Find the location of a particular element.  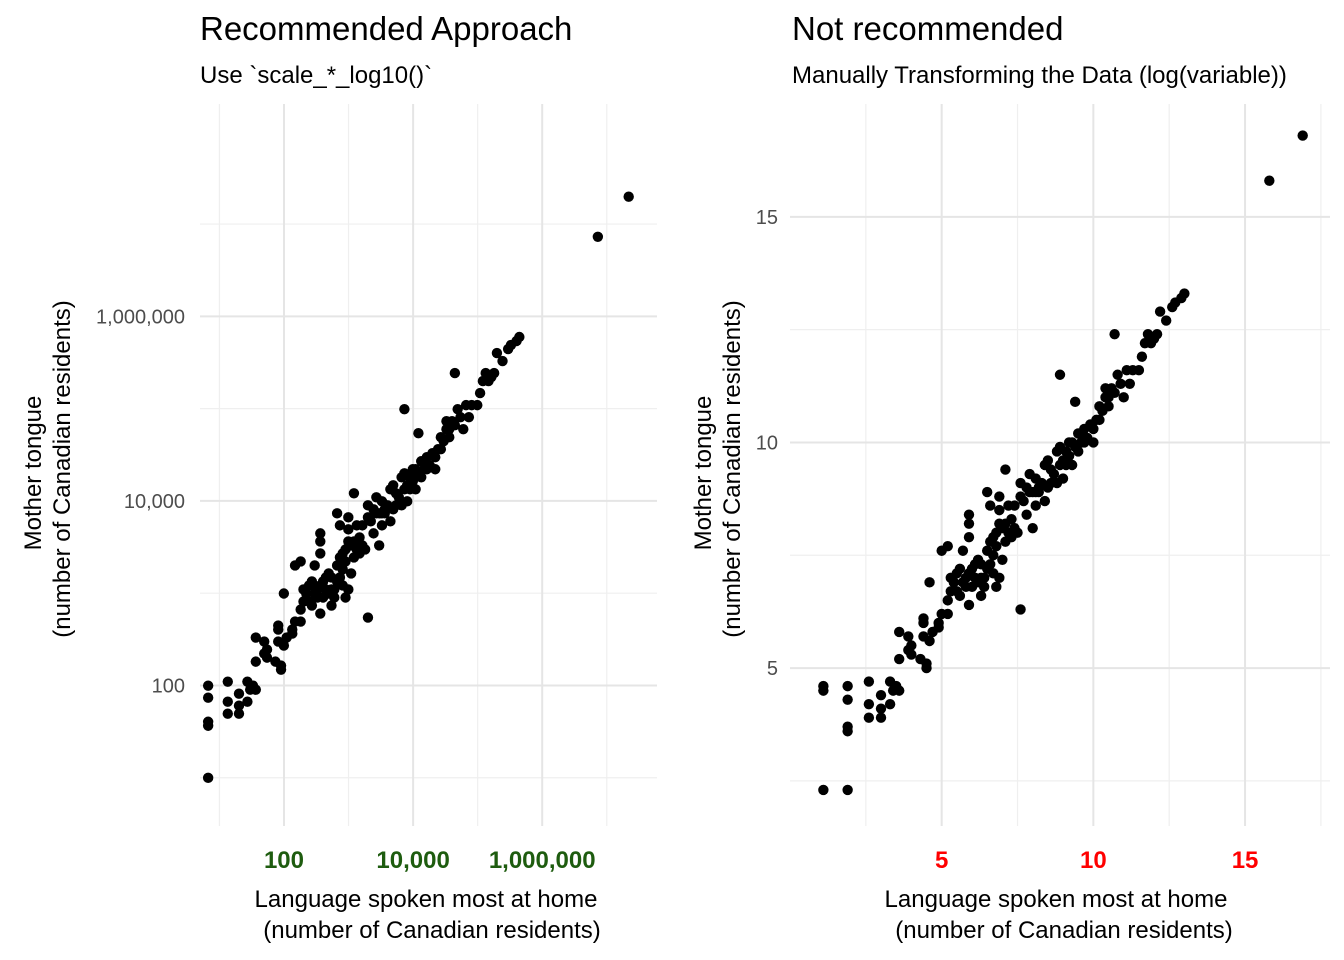

left-y-axis-label-line1: Mother tongue is located at coordinates (33, 473).